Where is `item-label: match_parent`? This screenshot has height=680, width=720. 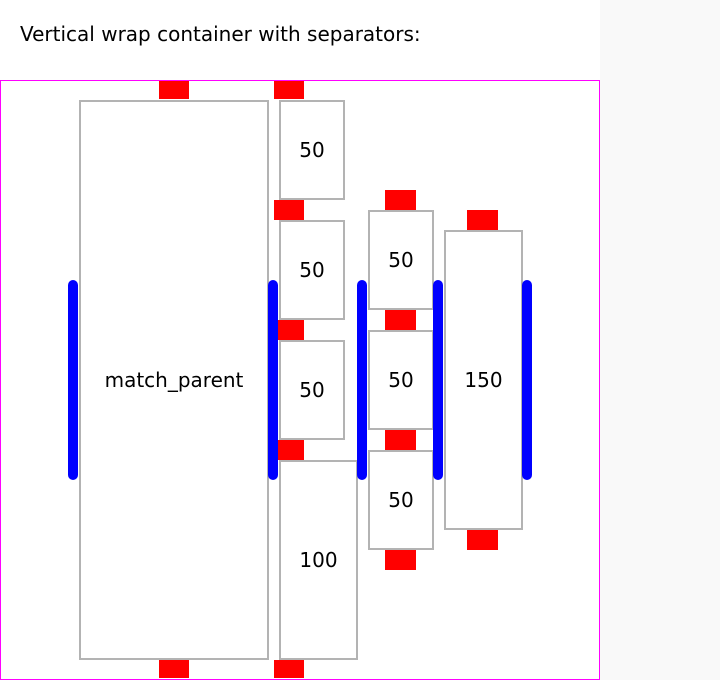
item-label: match_parent is located at coordinates (174, 380).